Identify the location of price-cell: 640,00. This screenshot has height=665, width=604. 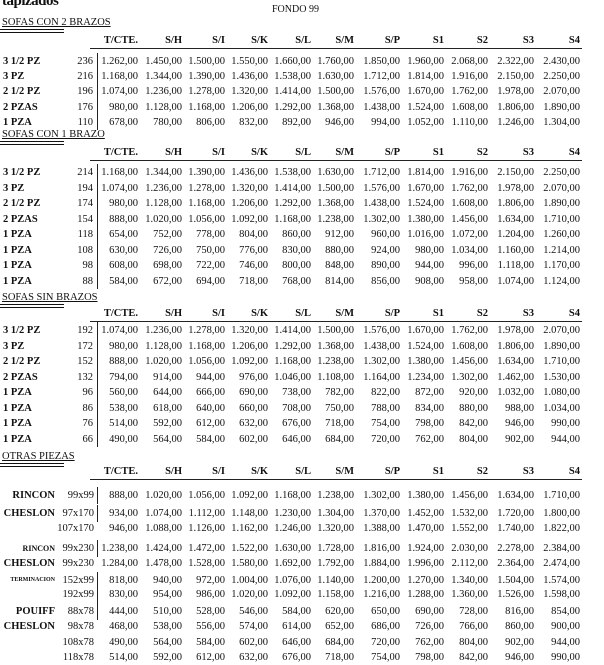
(210, 408).